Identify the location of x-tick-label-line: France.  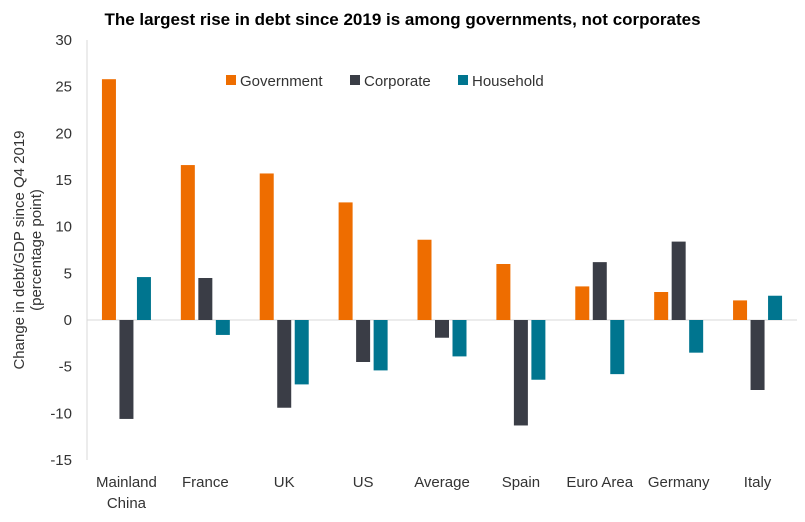
(205, 482).